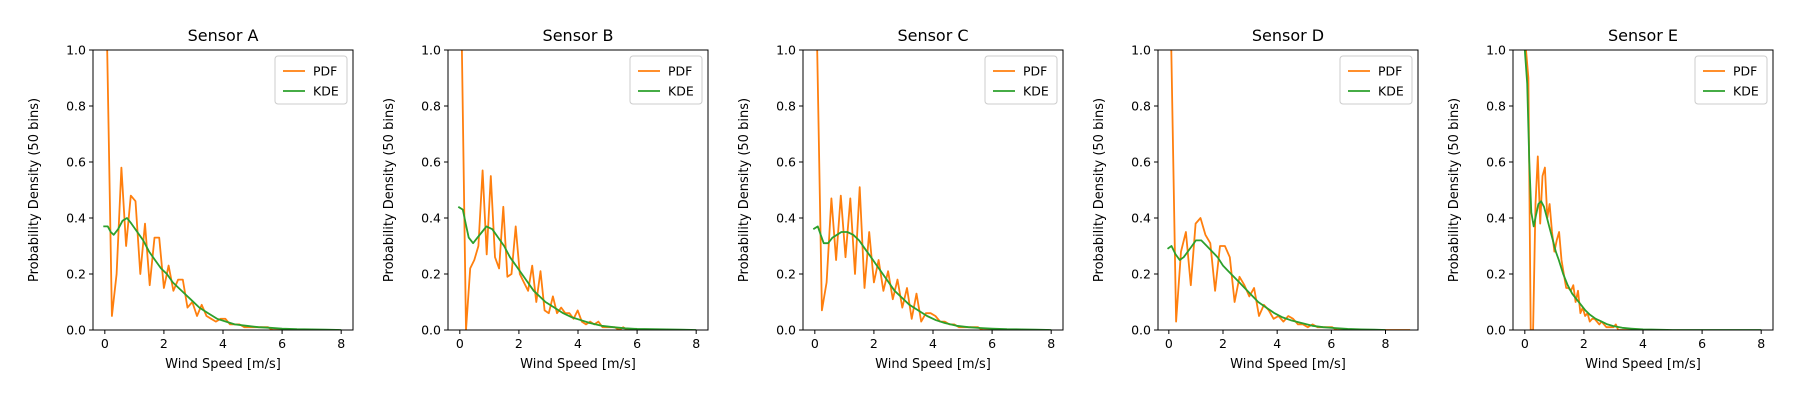 The height and width of the screenshot is (400, 1800). Describe the element at coordinates (932, 35) in the screenshot. I see `chart-title: Sensor C` at that location.